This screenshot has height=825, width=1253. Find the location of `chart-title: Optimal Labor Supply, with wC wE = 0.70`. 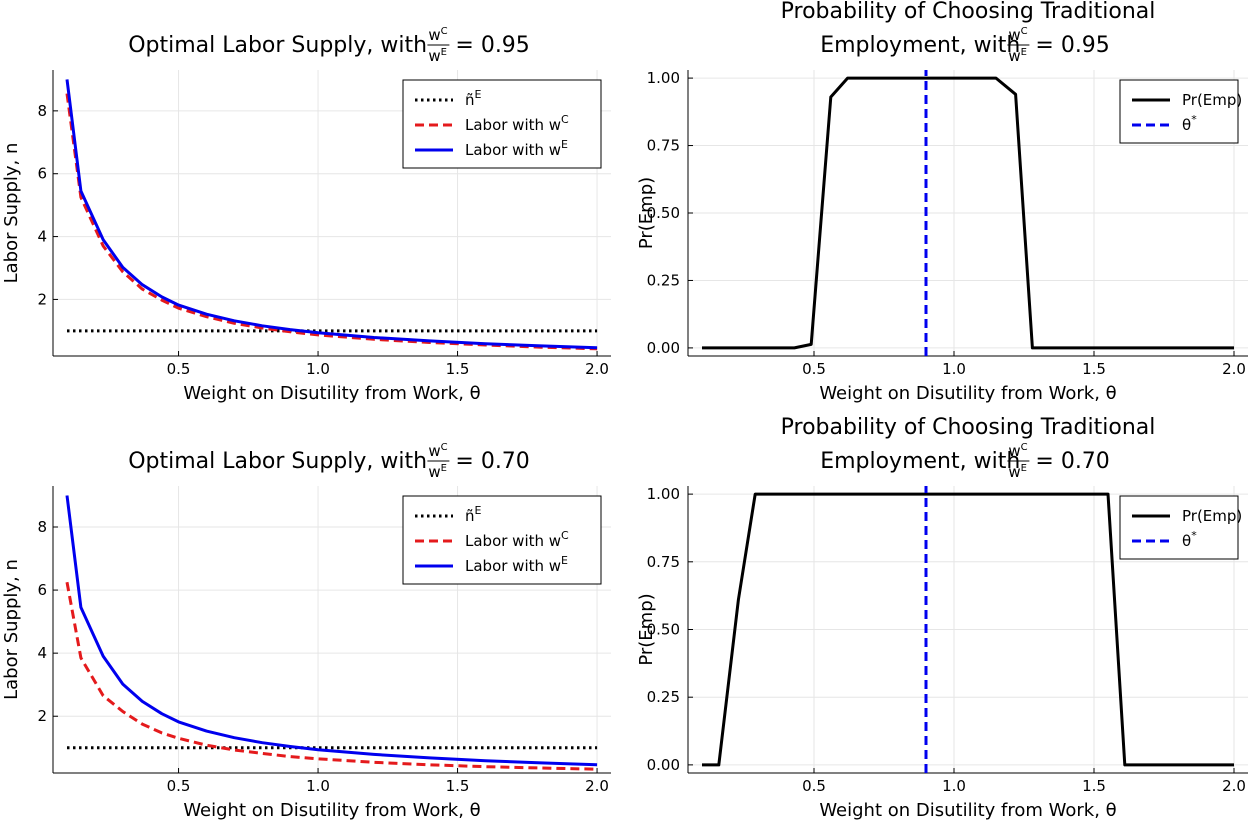

chart-title: Optimal Labor Supply, with wC wE = 0.70 is located at coordinates (329, 461).